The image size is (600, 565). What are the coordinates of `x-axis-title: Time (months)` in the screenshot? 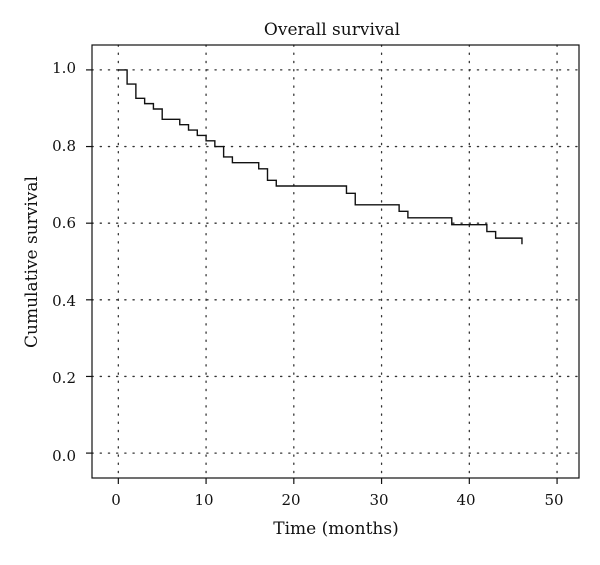 It's located at (335, 529).